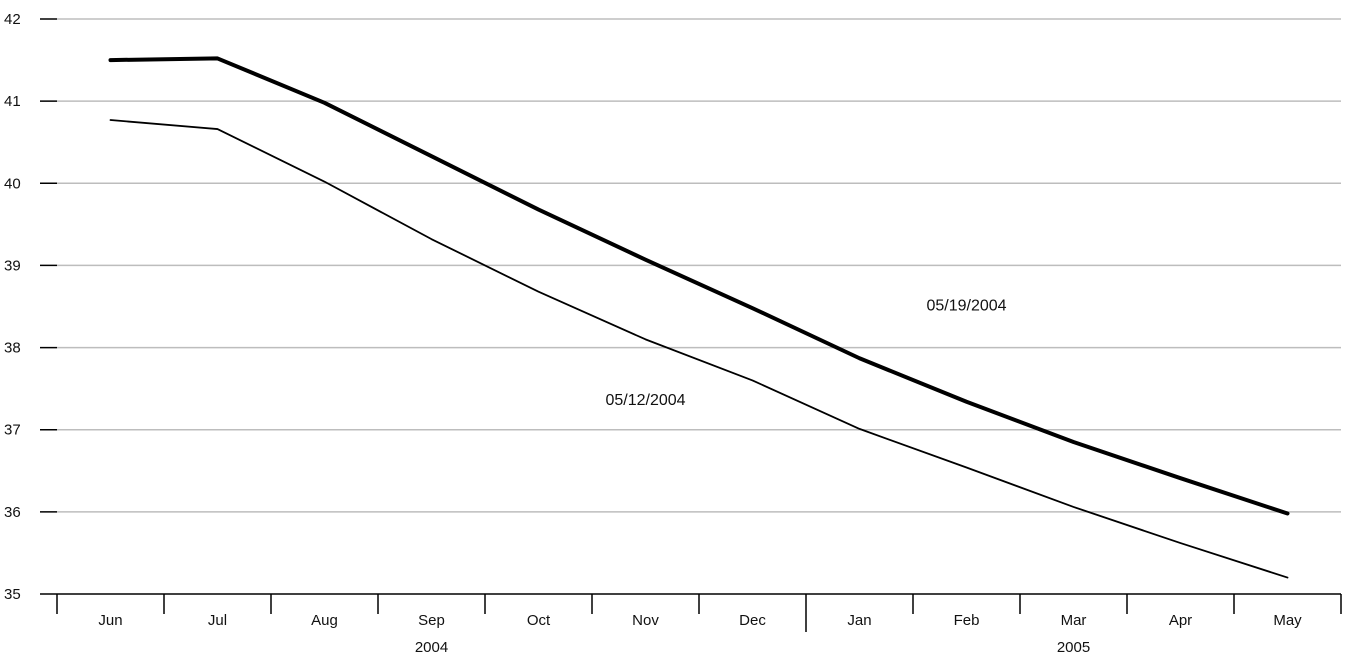 The height and width of the screenshot is (658, 1353). Describe the element at coordinates (12, 183) in the screenshot. I see `y-tick-label-40: 40` at that location.